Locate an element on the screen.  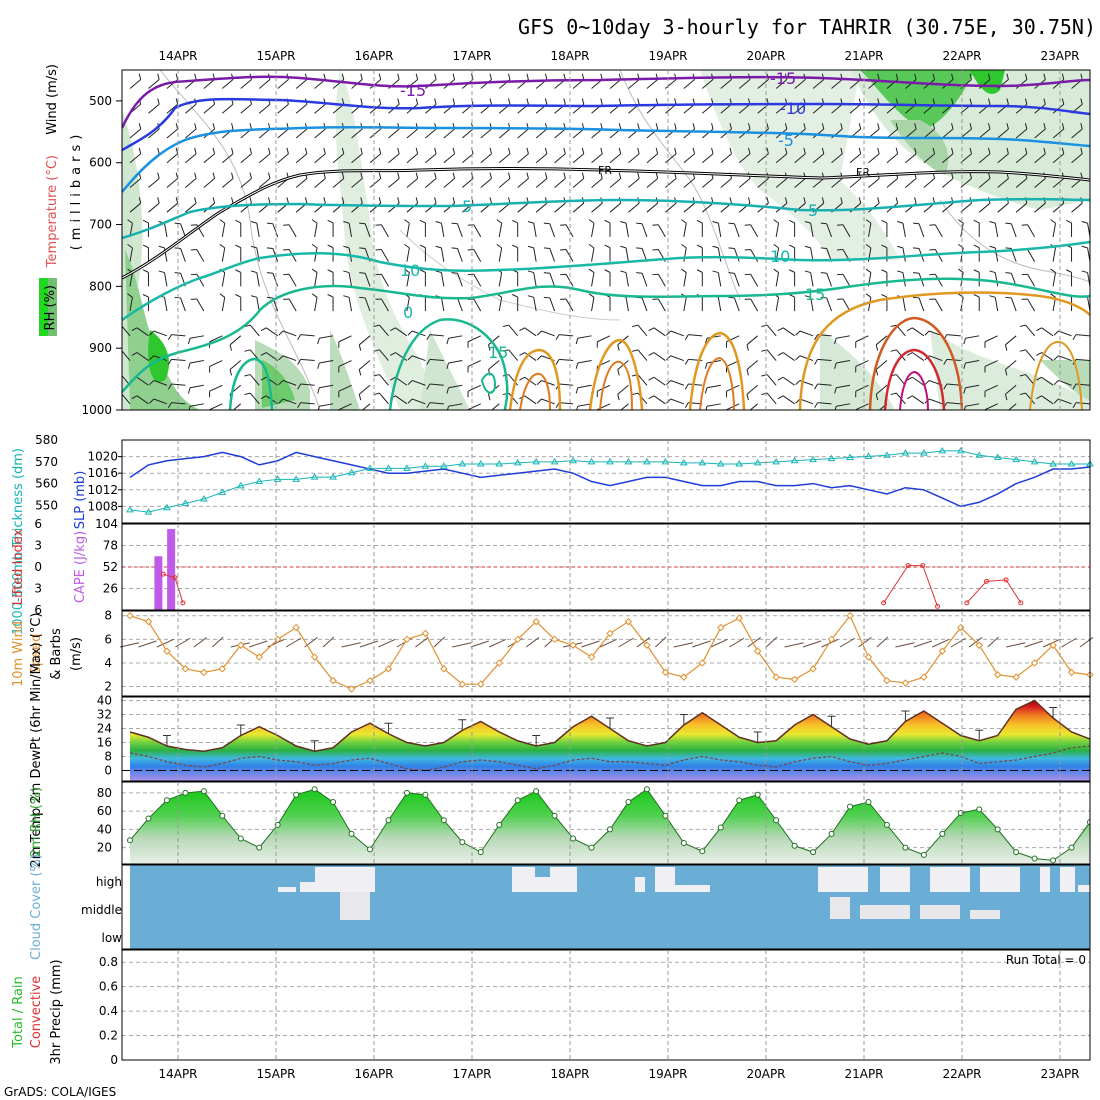
contour-label: -10 is located at coordinates (793, 108).